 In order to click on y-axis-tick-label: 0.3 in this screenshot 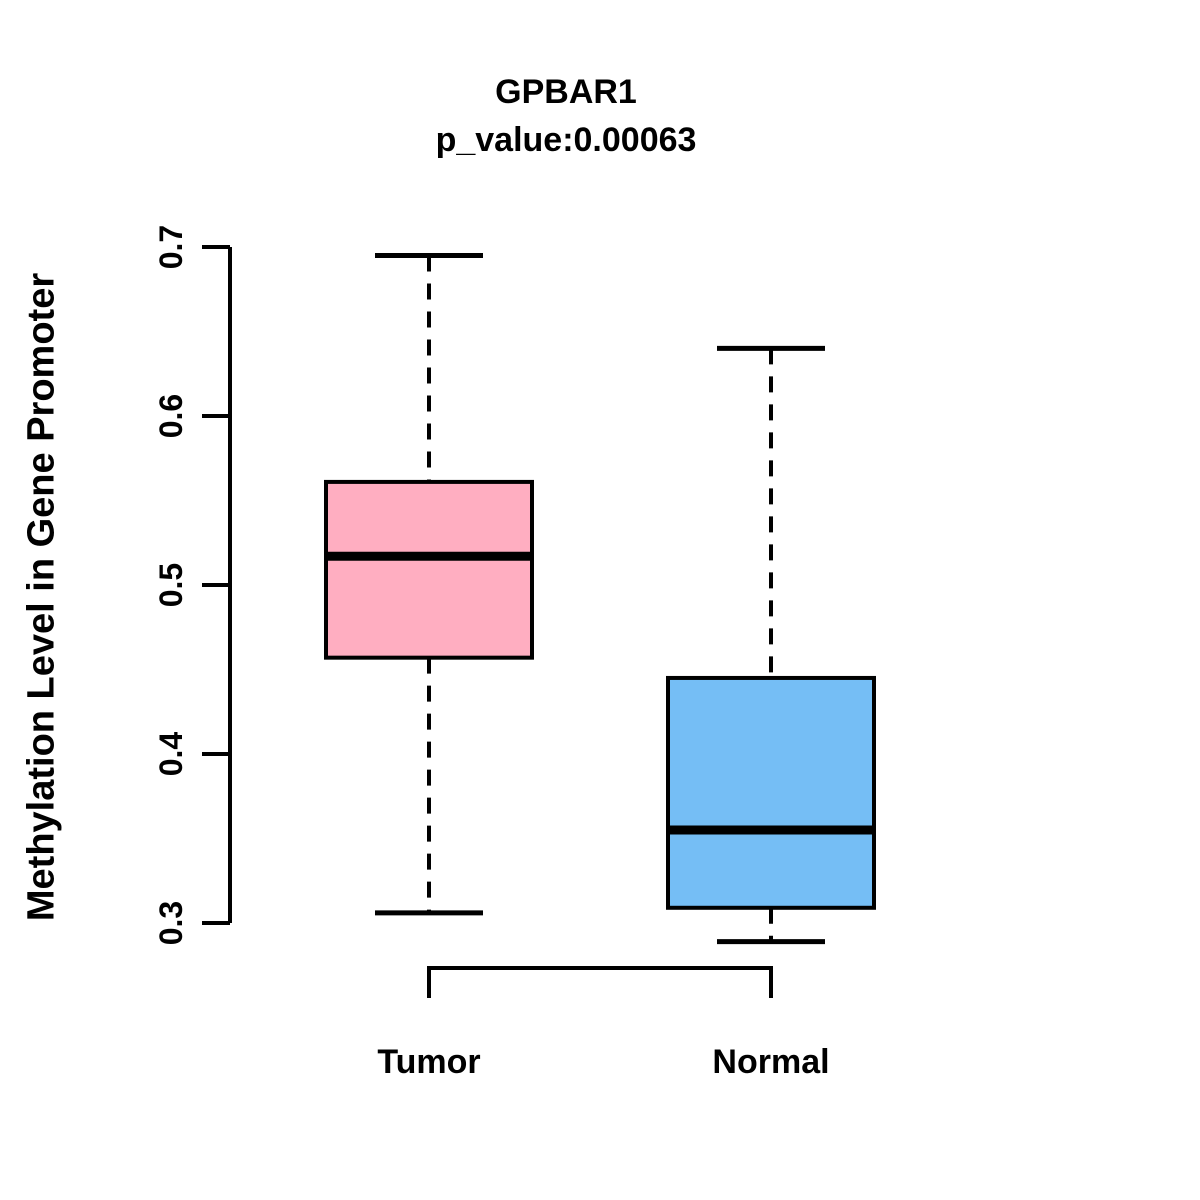, I will do `click(171, 923)`.